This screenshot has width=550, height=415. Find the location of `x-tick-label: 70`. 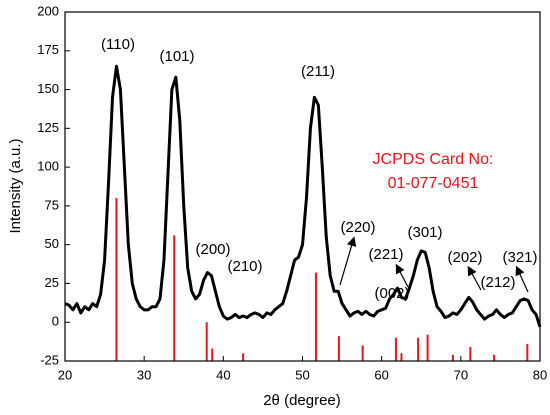

x-tick-label: 70 is located at coordinates (461, 374).